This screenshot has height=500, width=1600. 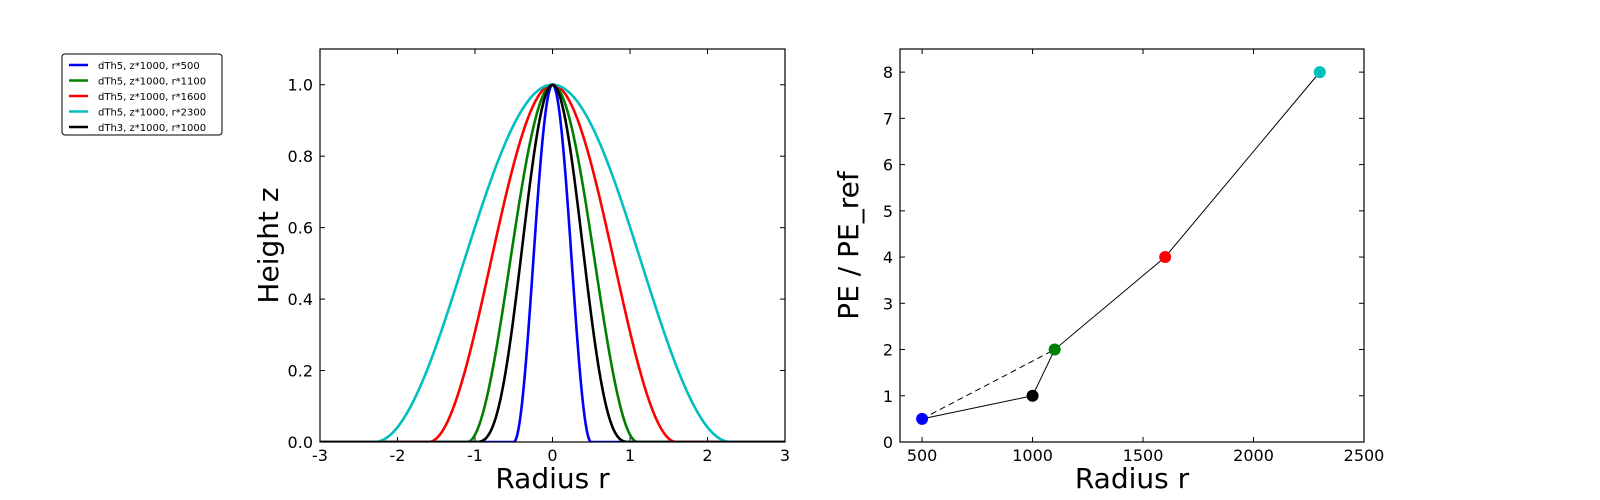 What do you see at coordinates (888, 72) in the screenshot?
I see `y-tick-label: 8` at bounding box center [888, 72].